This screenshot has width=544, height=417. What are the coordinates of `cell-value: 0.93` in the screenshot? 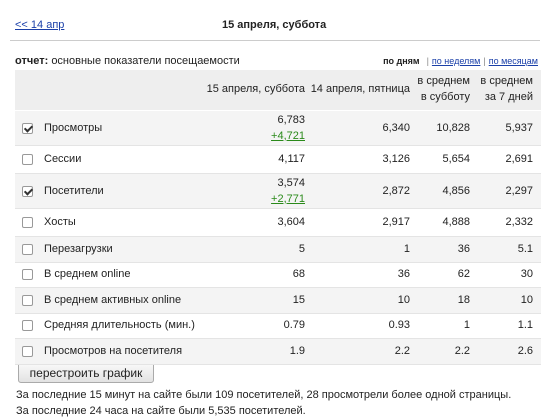 It's located at (399, 325).